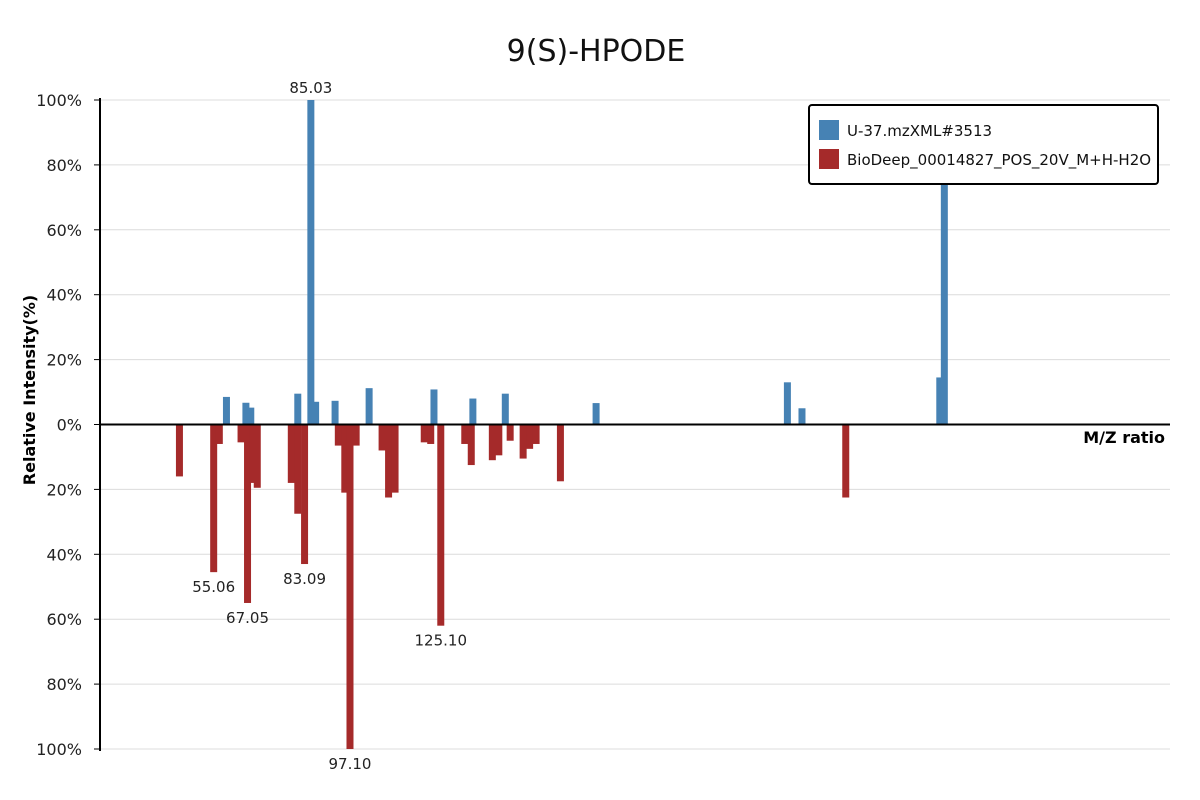 The width and height of the screenshot is (1200, 800). What do you see at coordinates (310, 88) in the screenshot?
I see `peak-label: 85.03` at bounding box center [310, 88].